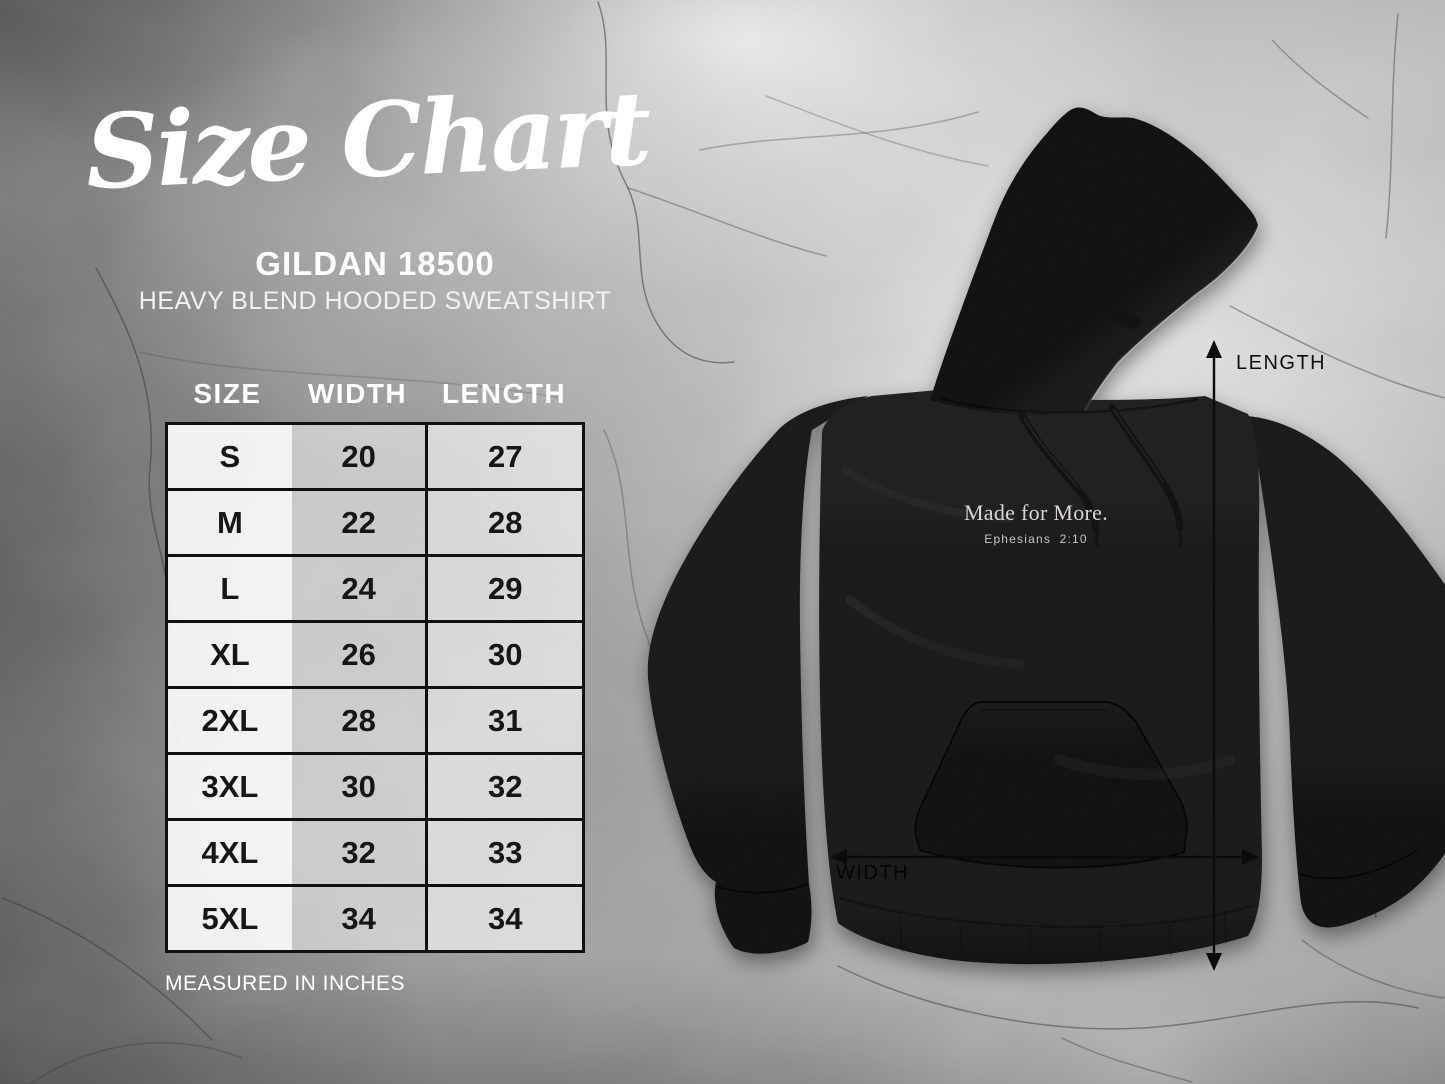  Describe the element at coordinates (359, 588) in the screenshot. I see `width-cell: 24` at that location.